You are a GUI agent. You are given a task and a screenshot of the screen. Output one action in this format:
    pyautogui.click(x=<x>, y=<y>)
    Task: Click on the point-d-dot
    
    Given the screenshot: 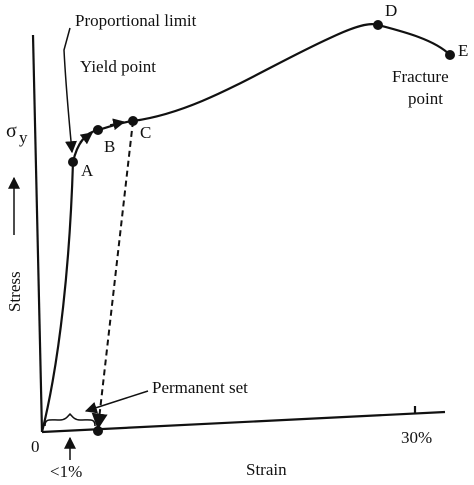 What is the action you would take?
    pyautogui.click(x=378, y=25)
    